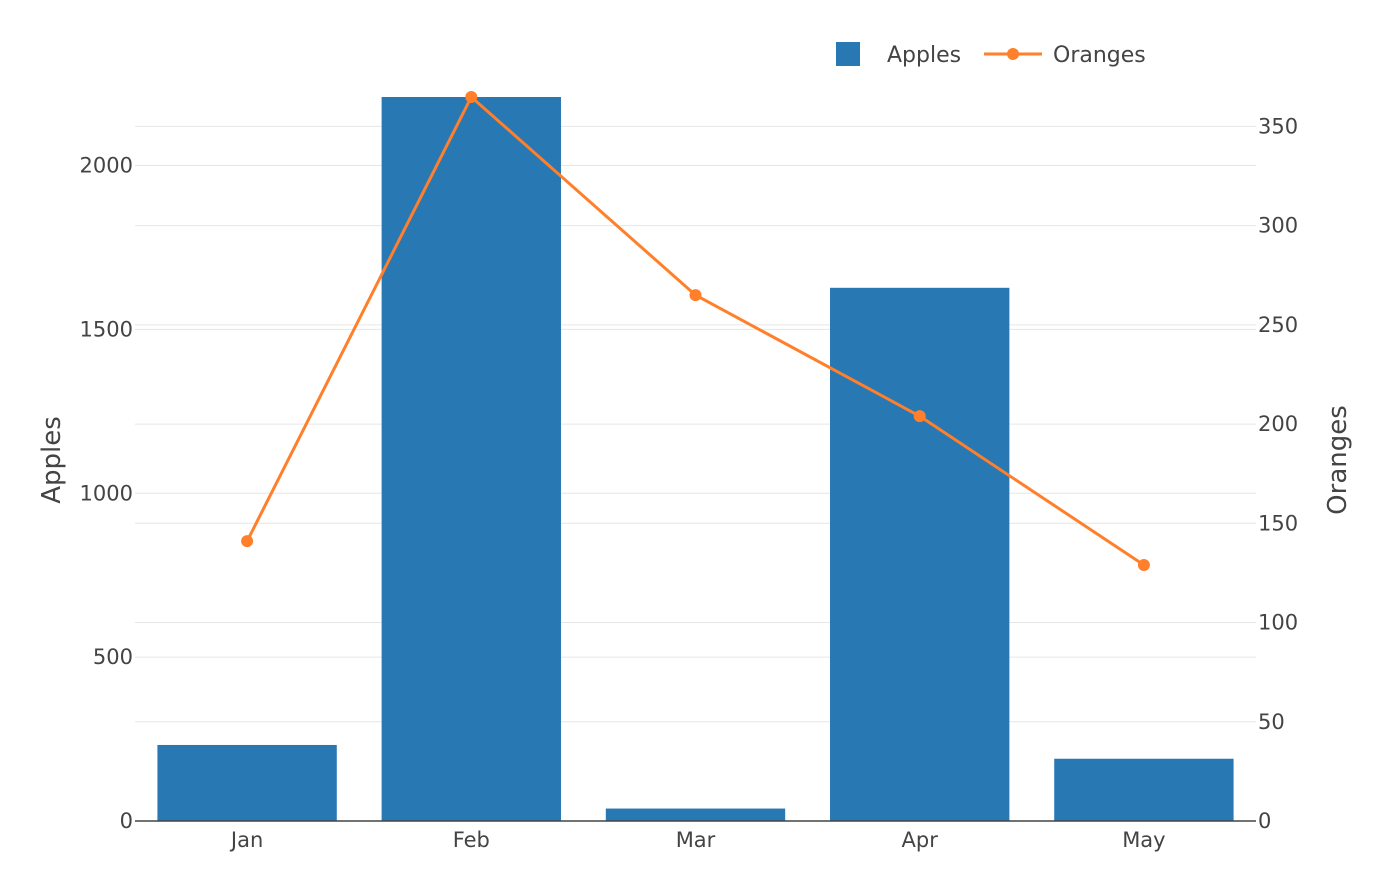 The height and width of the screenshot is (893, 1397). Describe the element at coordinates (1278, 226) in the screenshot. I see `y2-tick-label: 300` at that location.